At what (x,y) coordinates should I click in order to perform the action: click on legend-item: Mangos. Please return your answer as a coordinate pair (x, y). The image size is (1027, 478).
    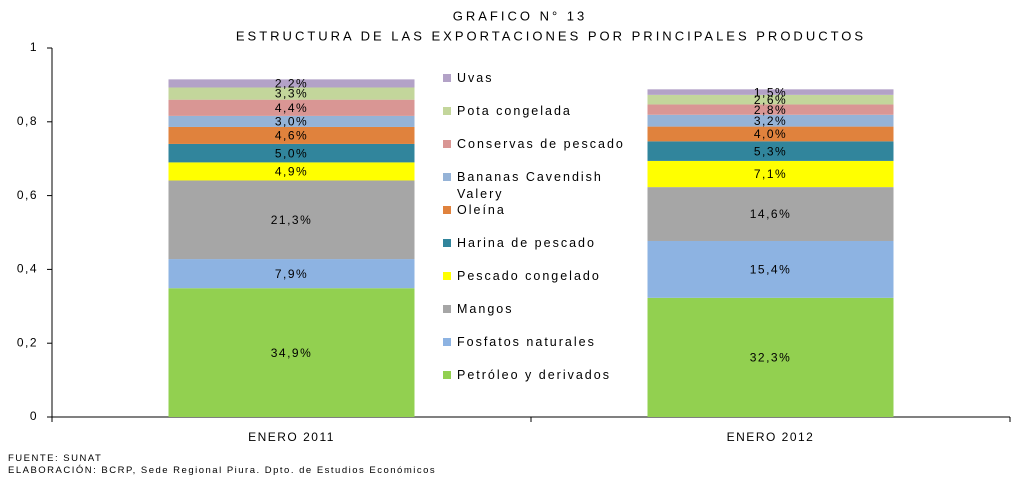
    Looking at the image, I should click on (543, 309).